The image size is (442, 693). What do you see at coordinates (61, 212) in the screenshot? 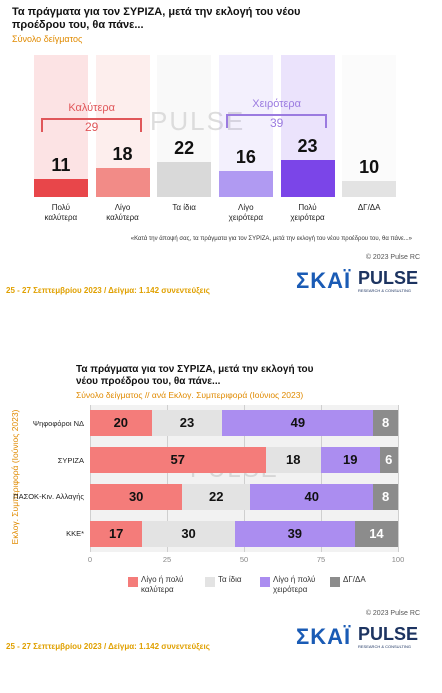
I see `category-label: Πολύ καλύτερα` at bounding box center [61, 212].